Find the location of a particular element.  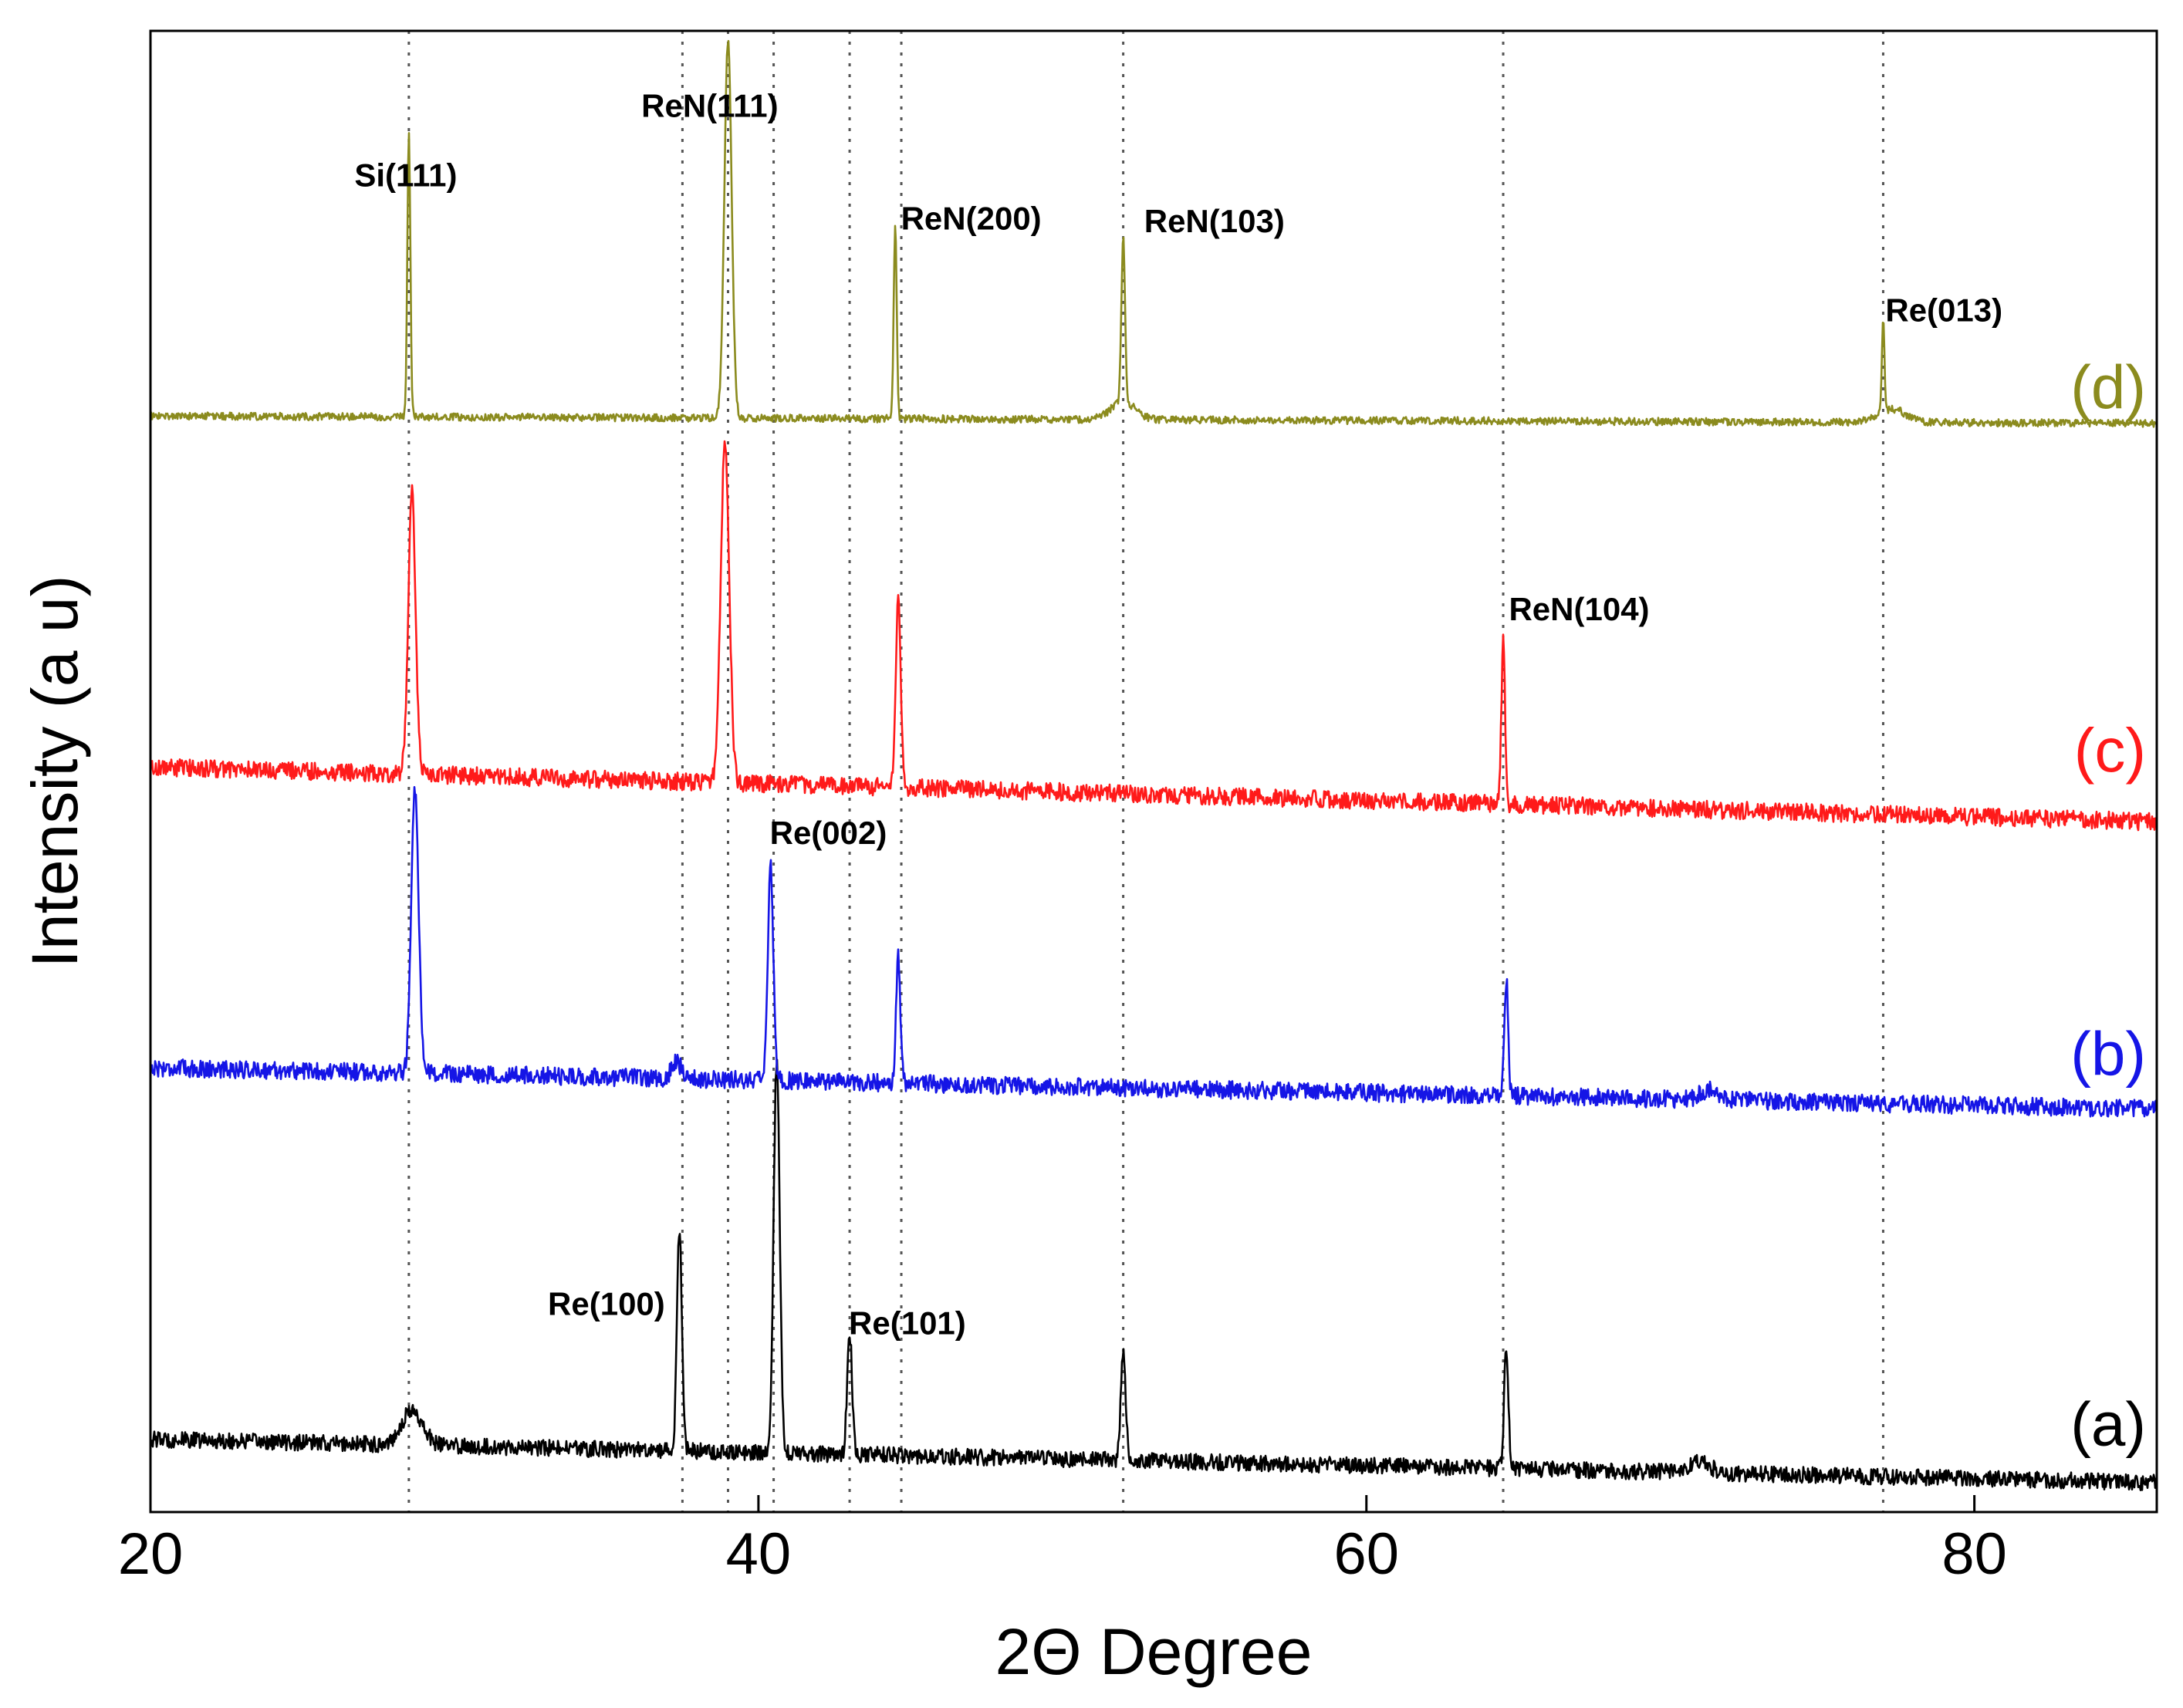

x-tick-label-3: 80 is located at coordinates (1974, 1554).